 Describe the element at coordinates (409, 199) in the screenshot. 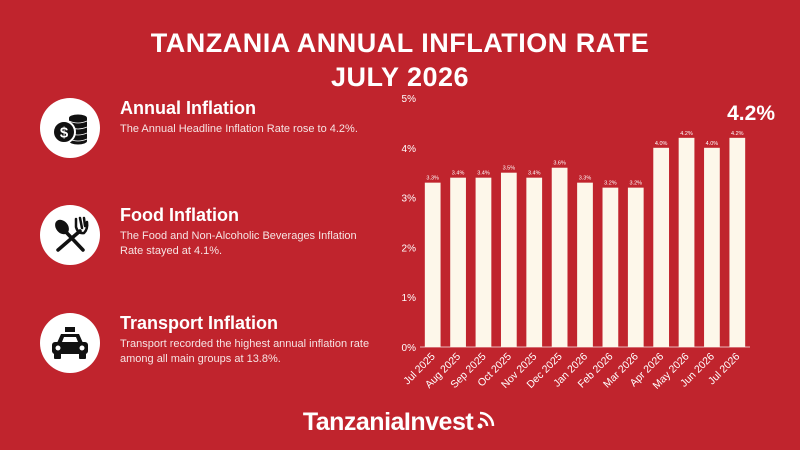

I see `y-tick-label: 3%` at that location.